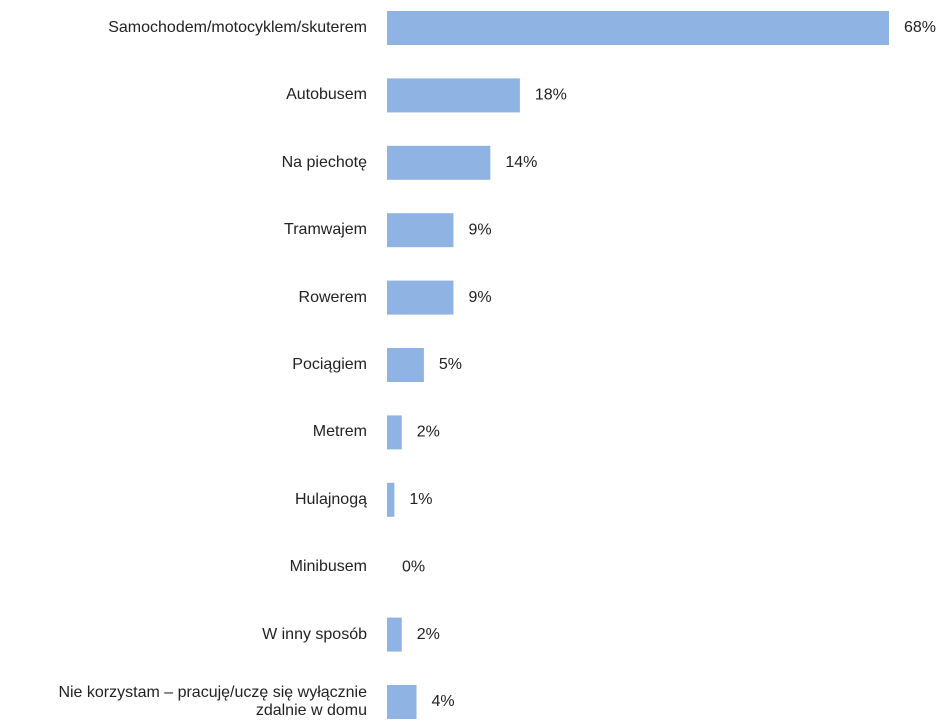 This screenshot has width=948, height=724. Describe the element at coordinates (450, 364) in the screenshot. I see `value-label: 5%` at that location.